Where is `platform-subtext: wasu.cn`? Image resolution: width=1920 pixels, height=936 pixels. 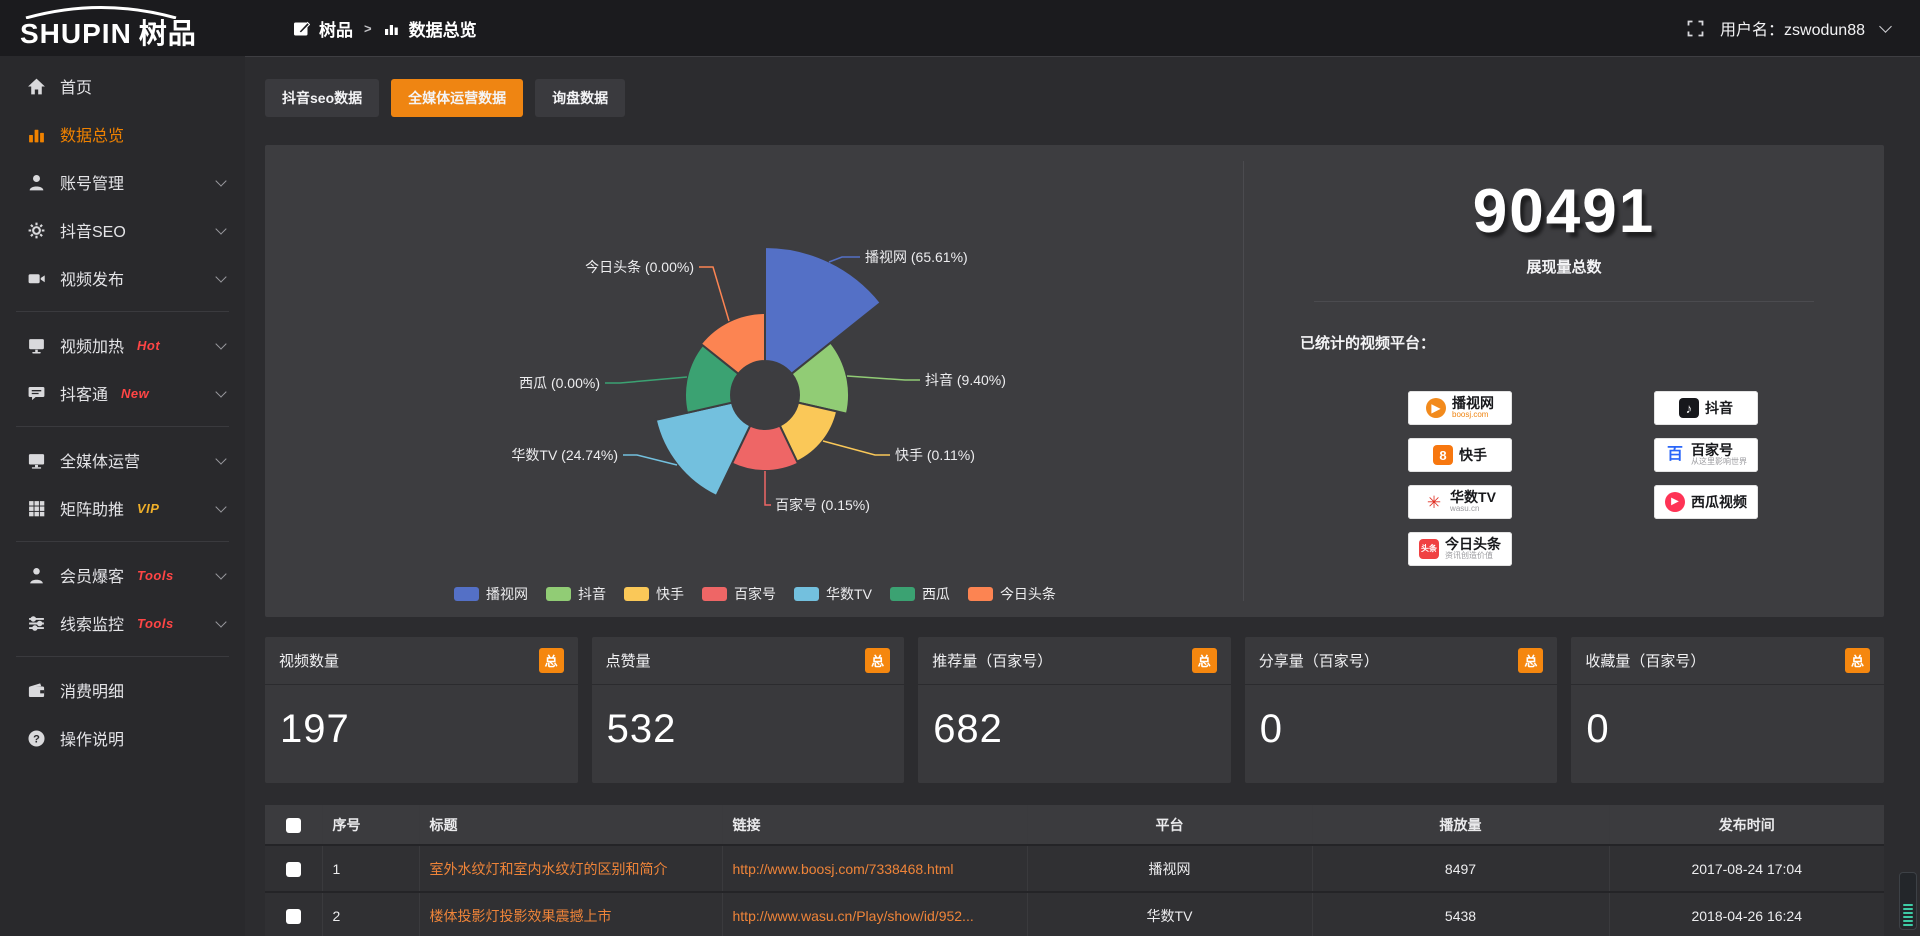 platform-subtext: wasu.cn is located at coordinates (1465, 509).